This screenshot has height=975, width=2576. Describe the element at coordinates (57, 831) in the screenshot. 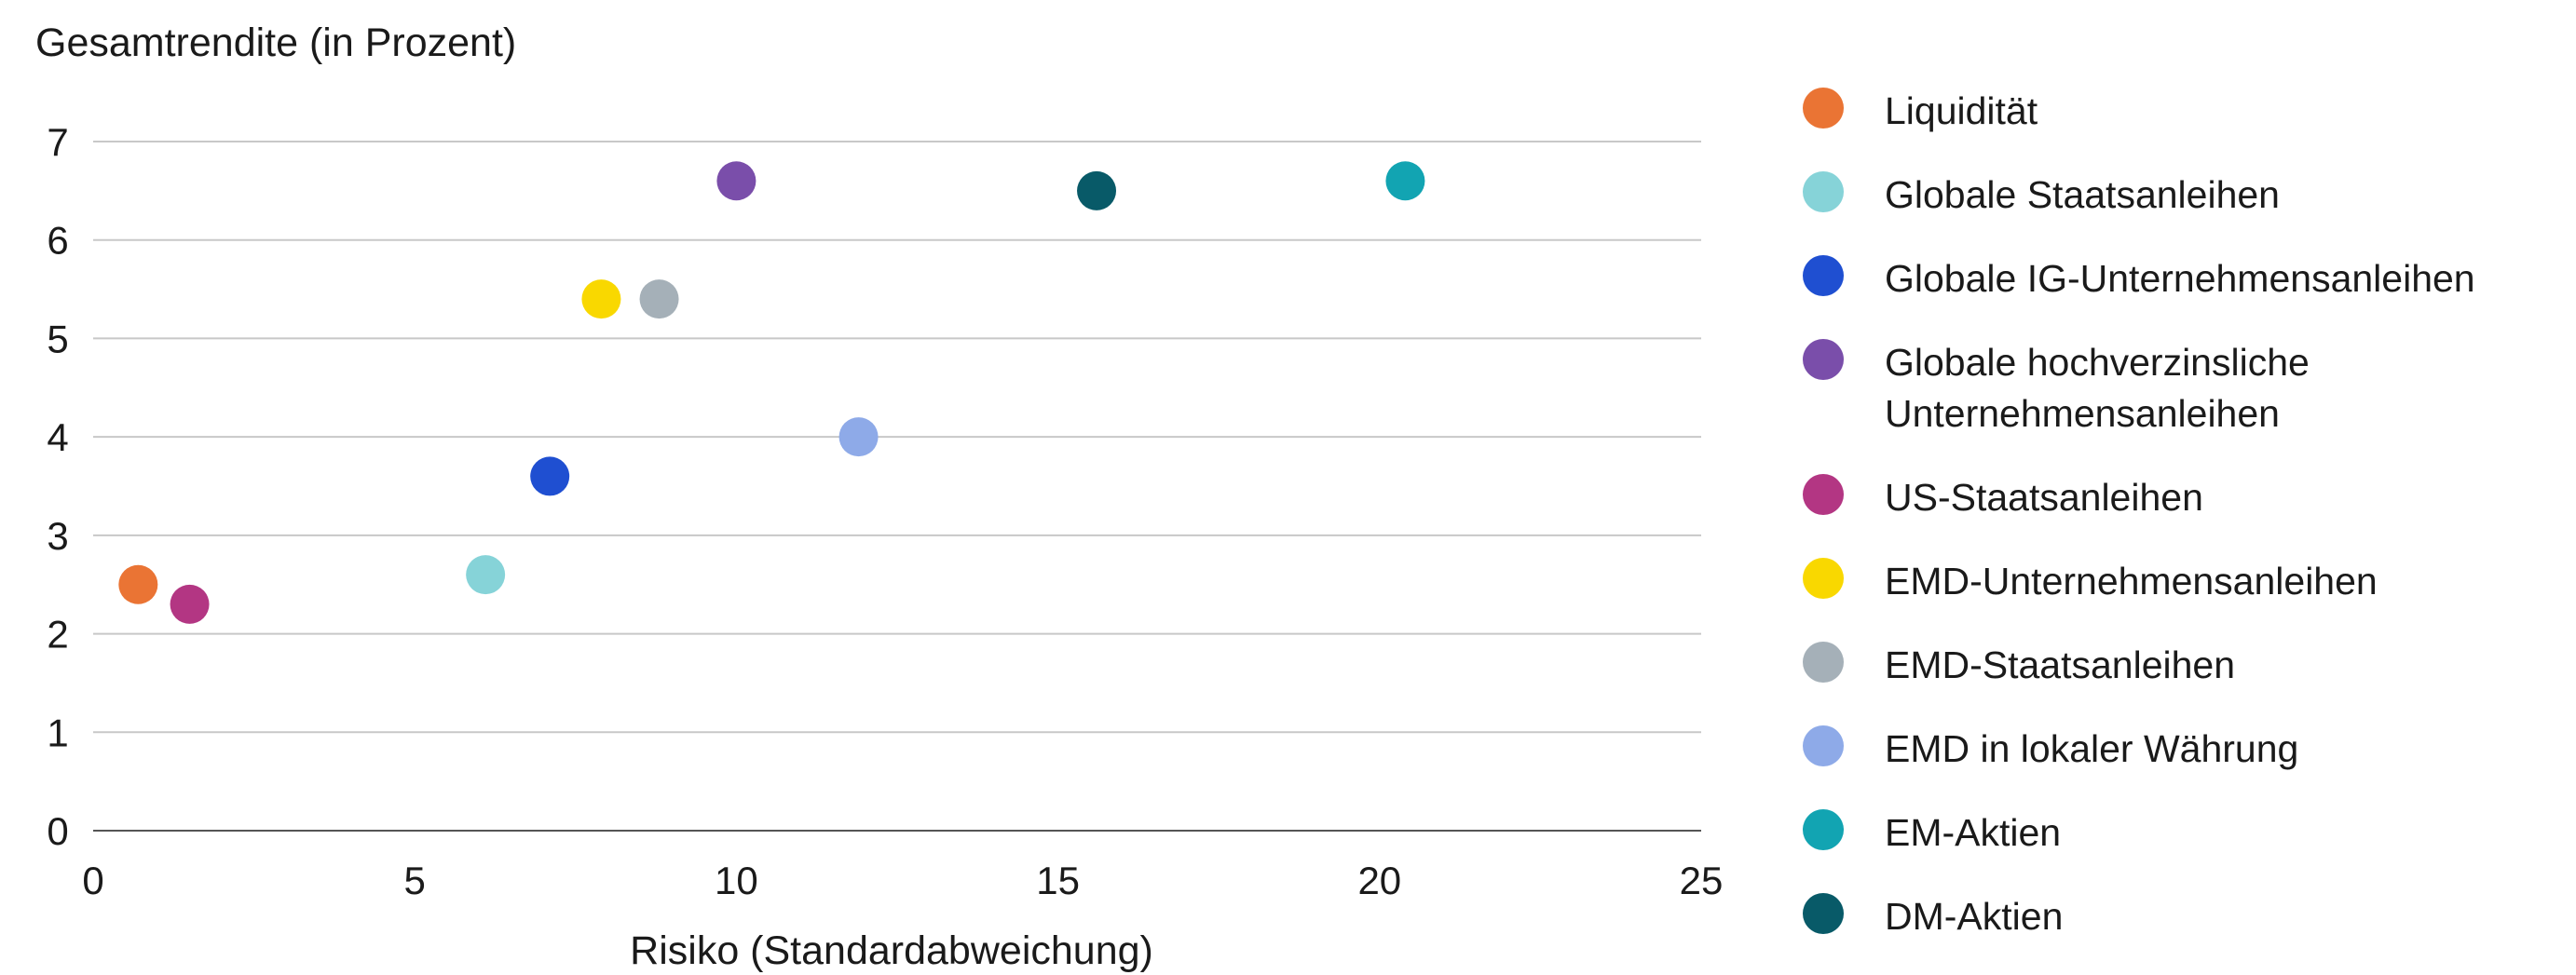

I see `y-tick-label: 0` at that location.